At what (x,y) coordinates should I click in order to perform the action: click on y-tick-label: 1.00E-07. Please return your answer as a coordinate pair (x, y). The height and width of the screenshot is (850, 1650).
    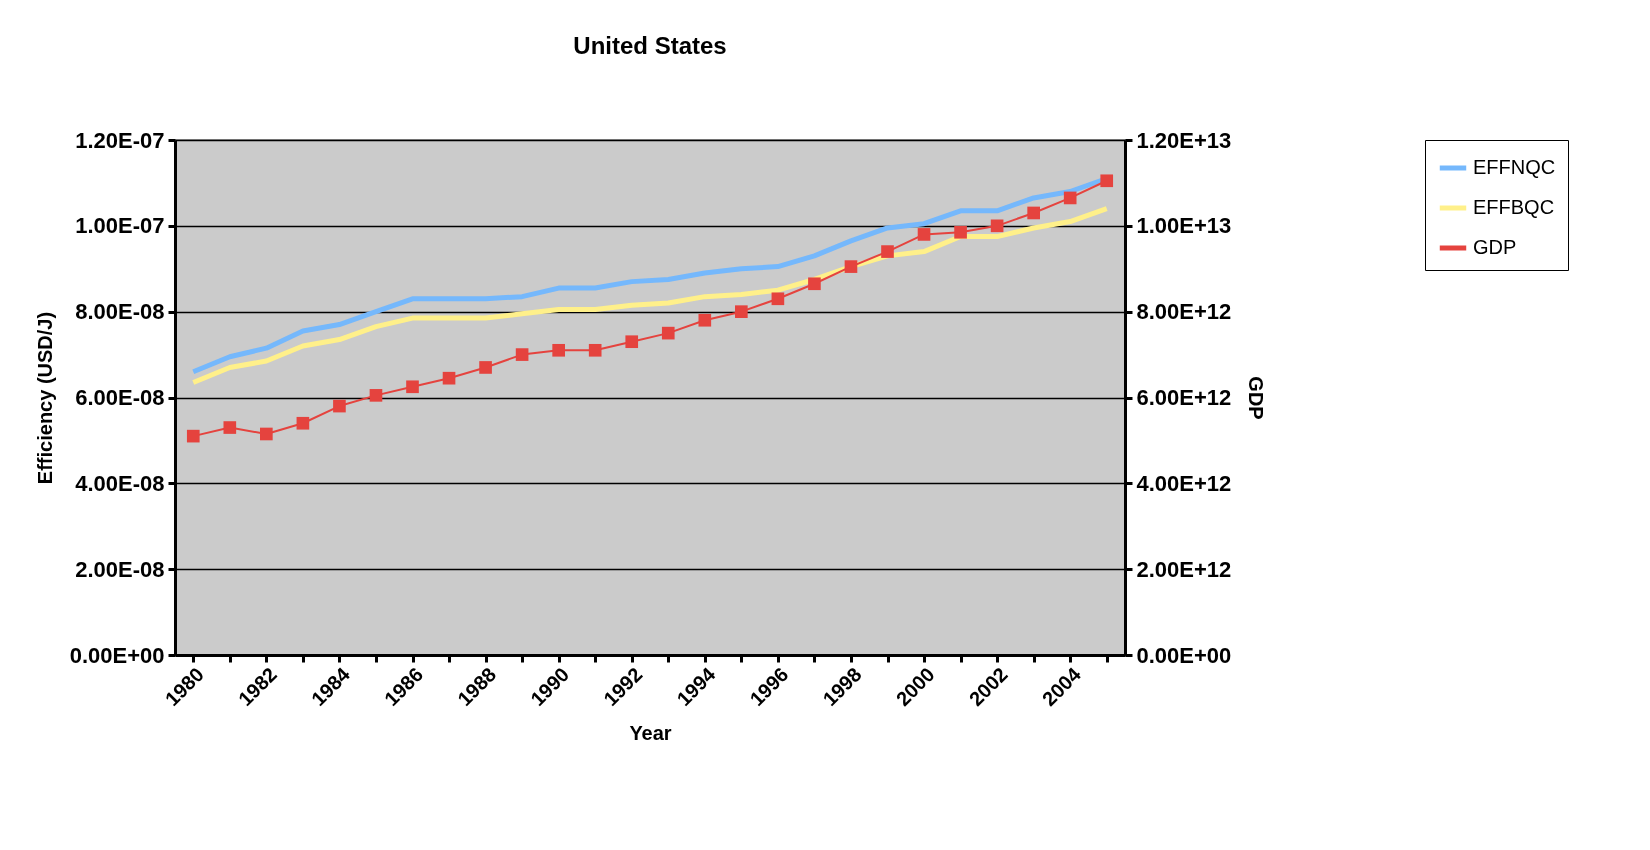
    Looking at the image, I should click on (120, 226).